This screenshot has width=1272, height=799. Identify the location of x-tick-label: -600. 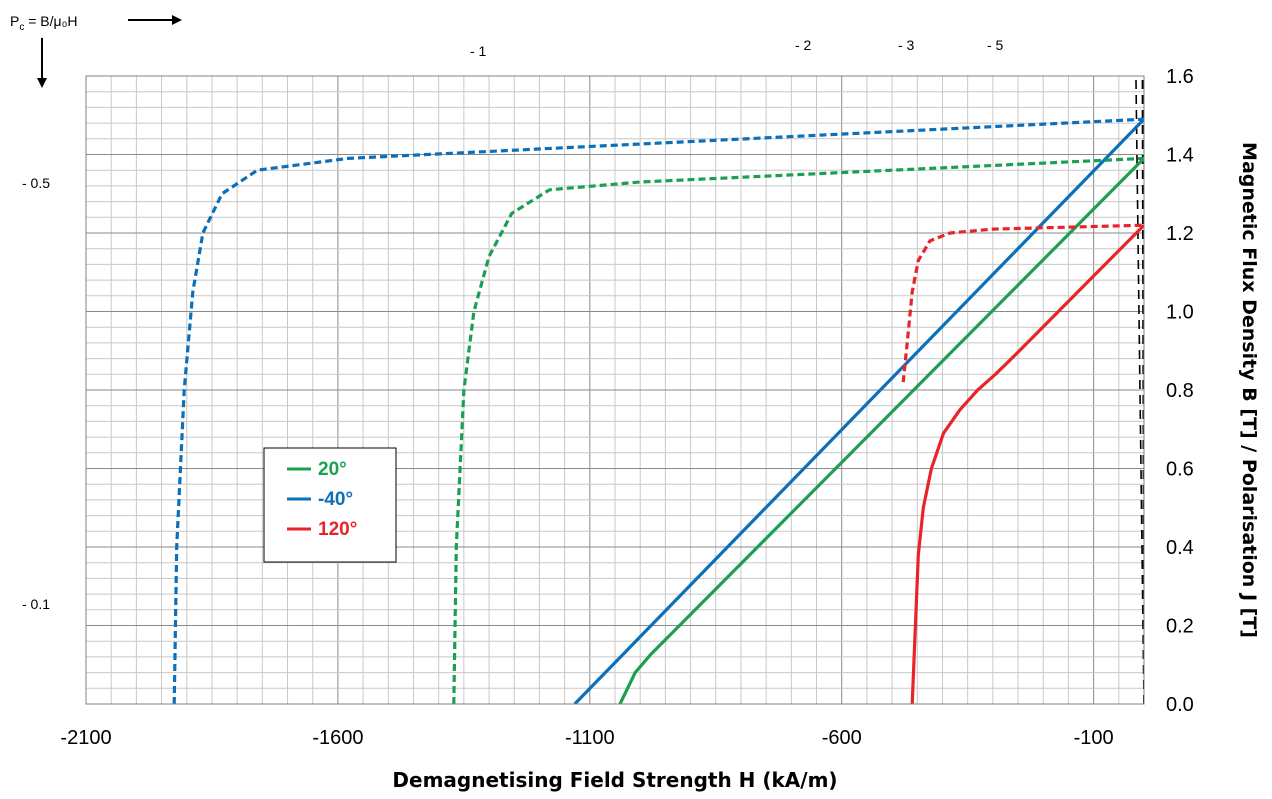
(842, 738).